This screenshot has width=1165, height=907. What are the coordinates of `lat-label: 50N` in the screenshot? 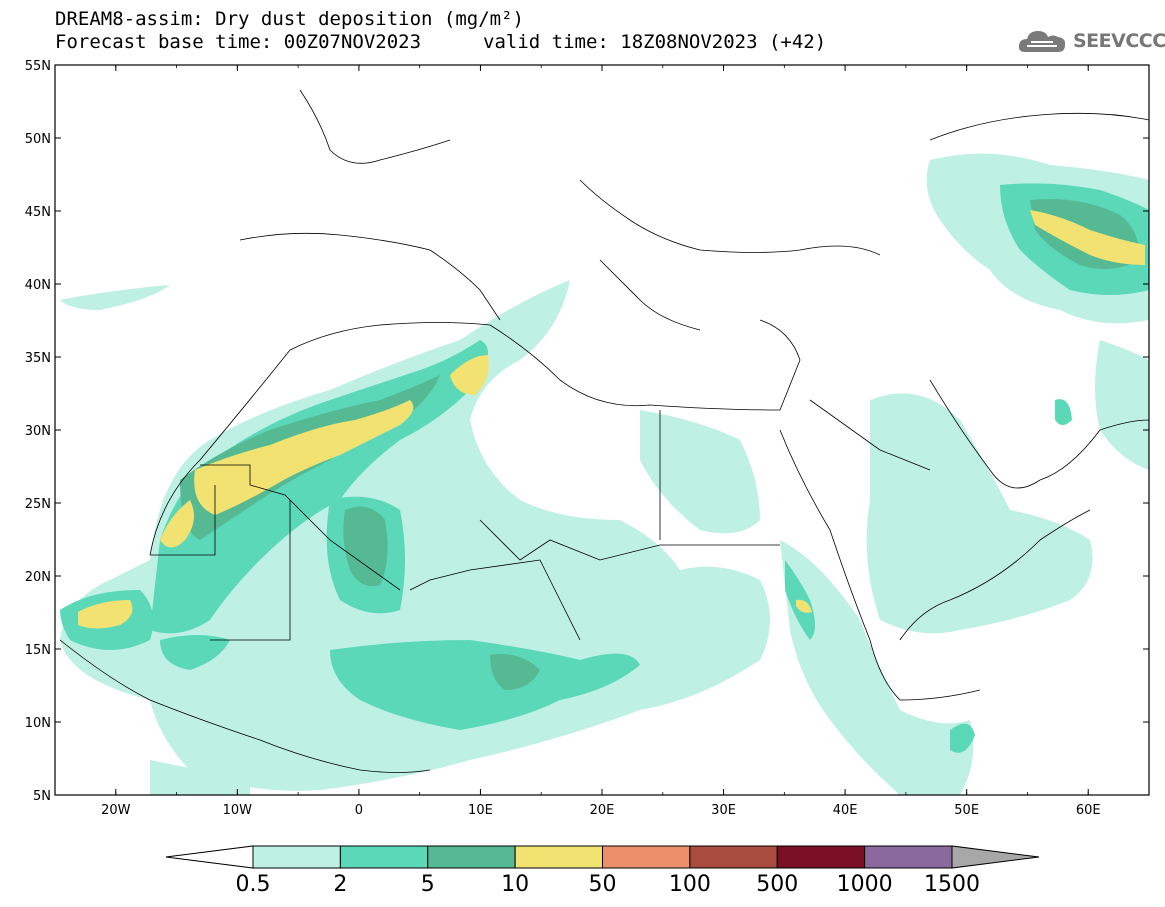 It's located at (38, 139).